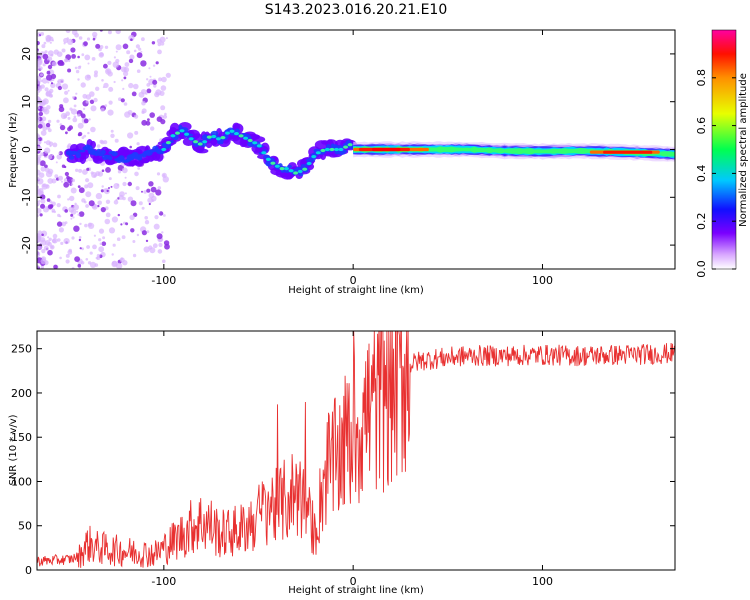 This screenshot has height=600, width=750. What do you see at coordinates (386, 149) in the screenshot?
I see `hot-segment` at bounding box center [386, 149].